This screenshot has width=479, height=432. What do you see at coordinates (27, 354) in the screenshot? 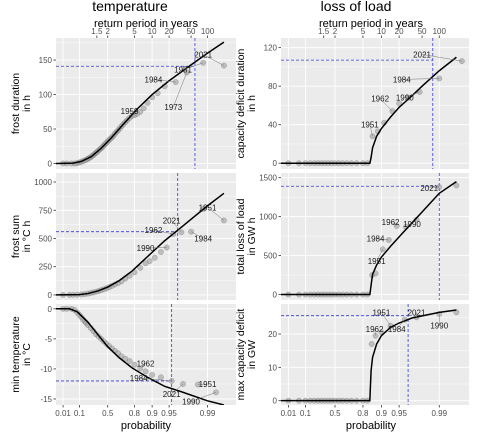
I see `y-axis-title-line: in °C` at bounding box center [27, 354].